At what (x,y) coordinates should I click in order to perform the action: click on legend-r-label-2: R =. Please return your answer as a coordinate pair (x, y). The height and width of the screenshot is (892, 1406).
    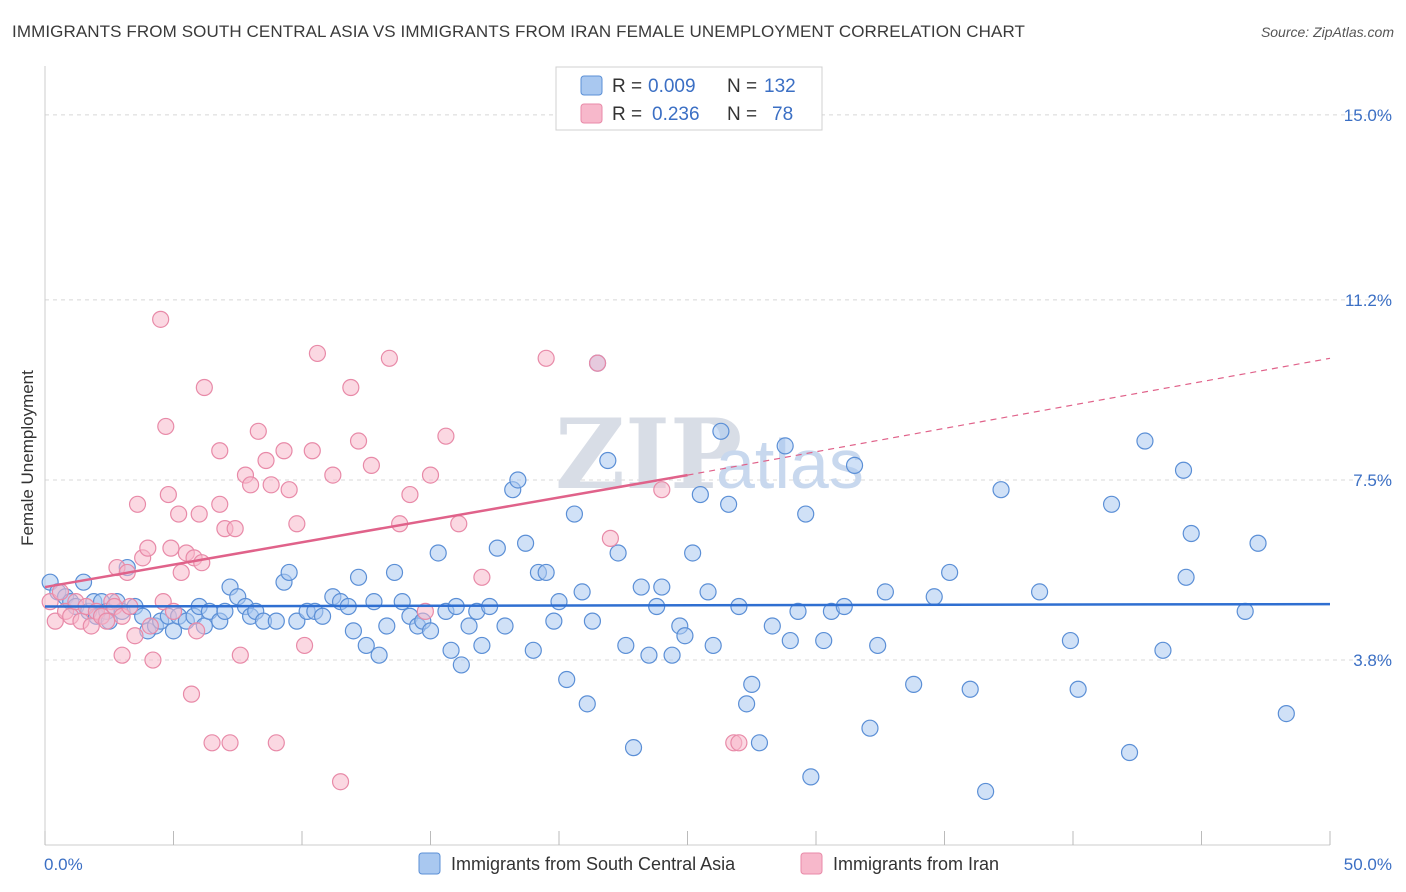
    Looking at the image, I should click on (627, 114).